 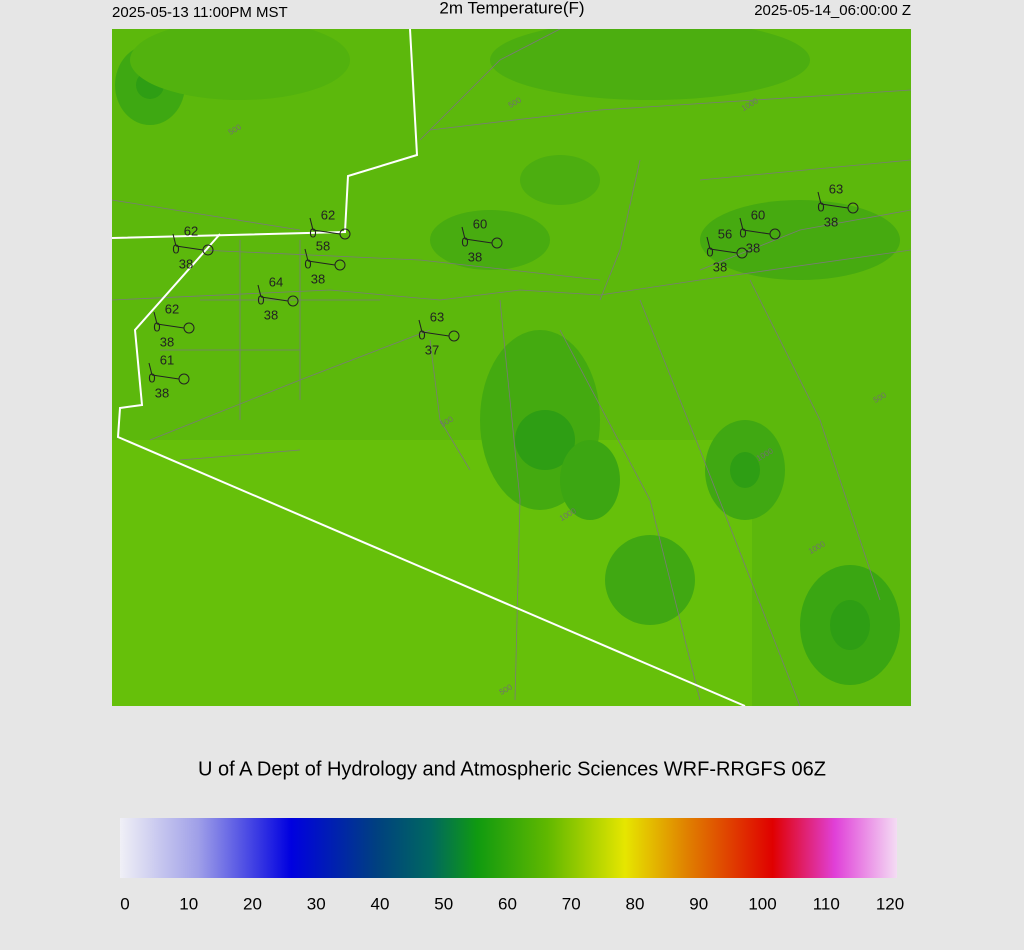 I want to click on station-plot: 64 038, so click(x=278, y=298).